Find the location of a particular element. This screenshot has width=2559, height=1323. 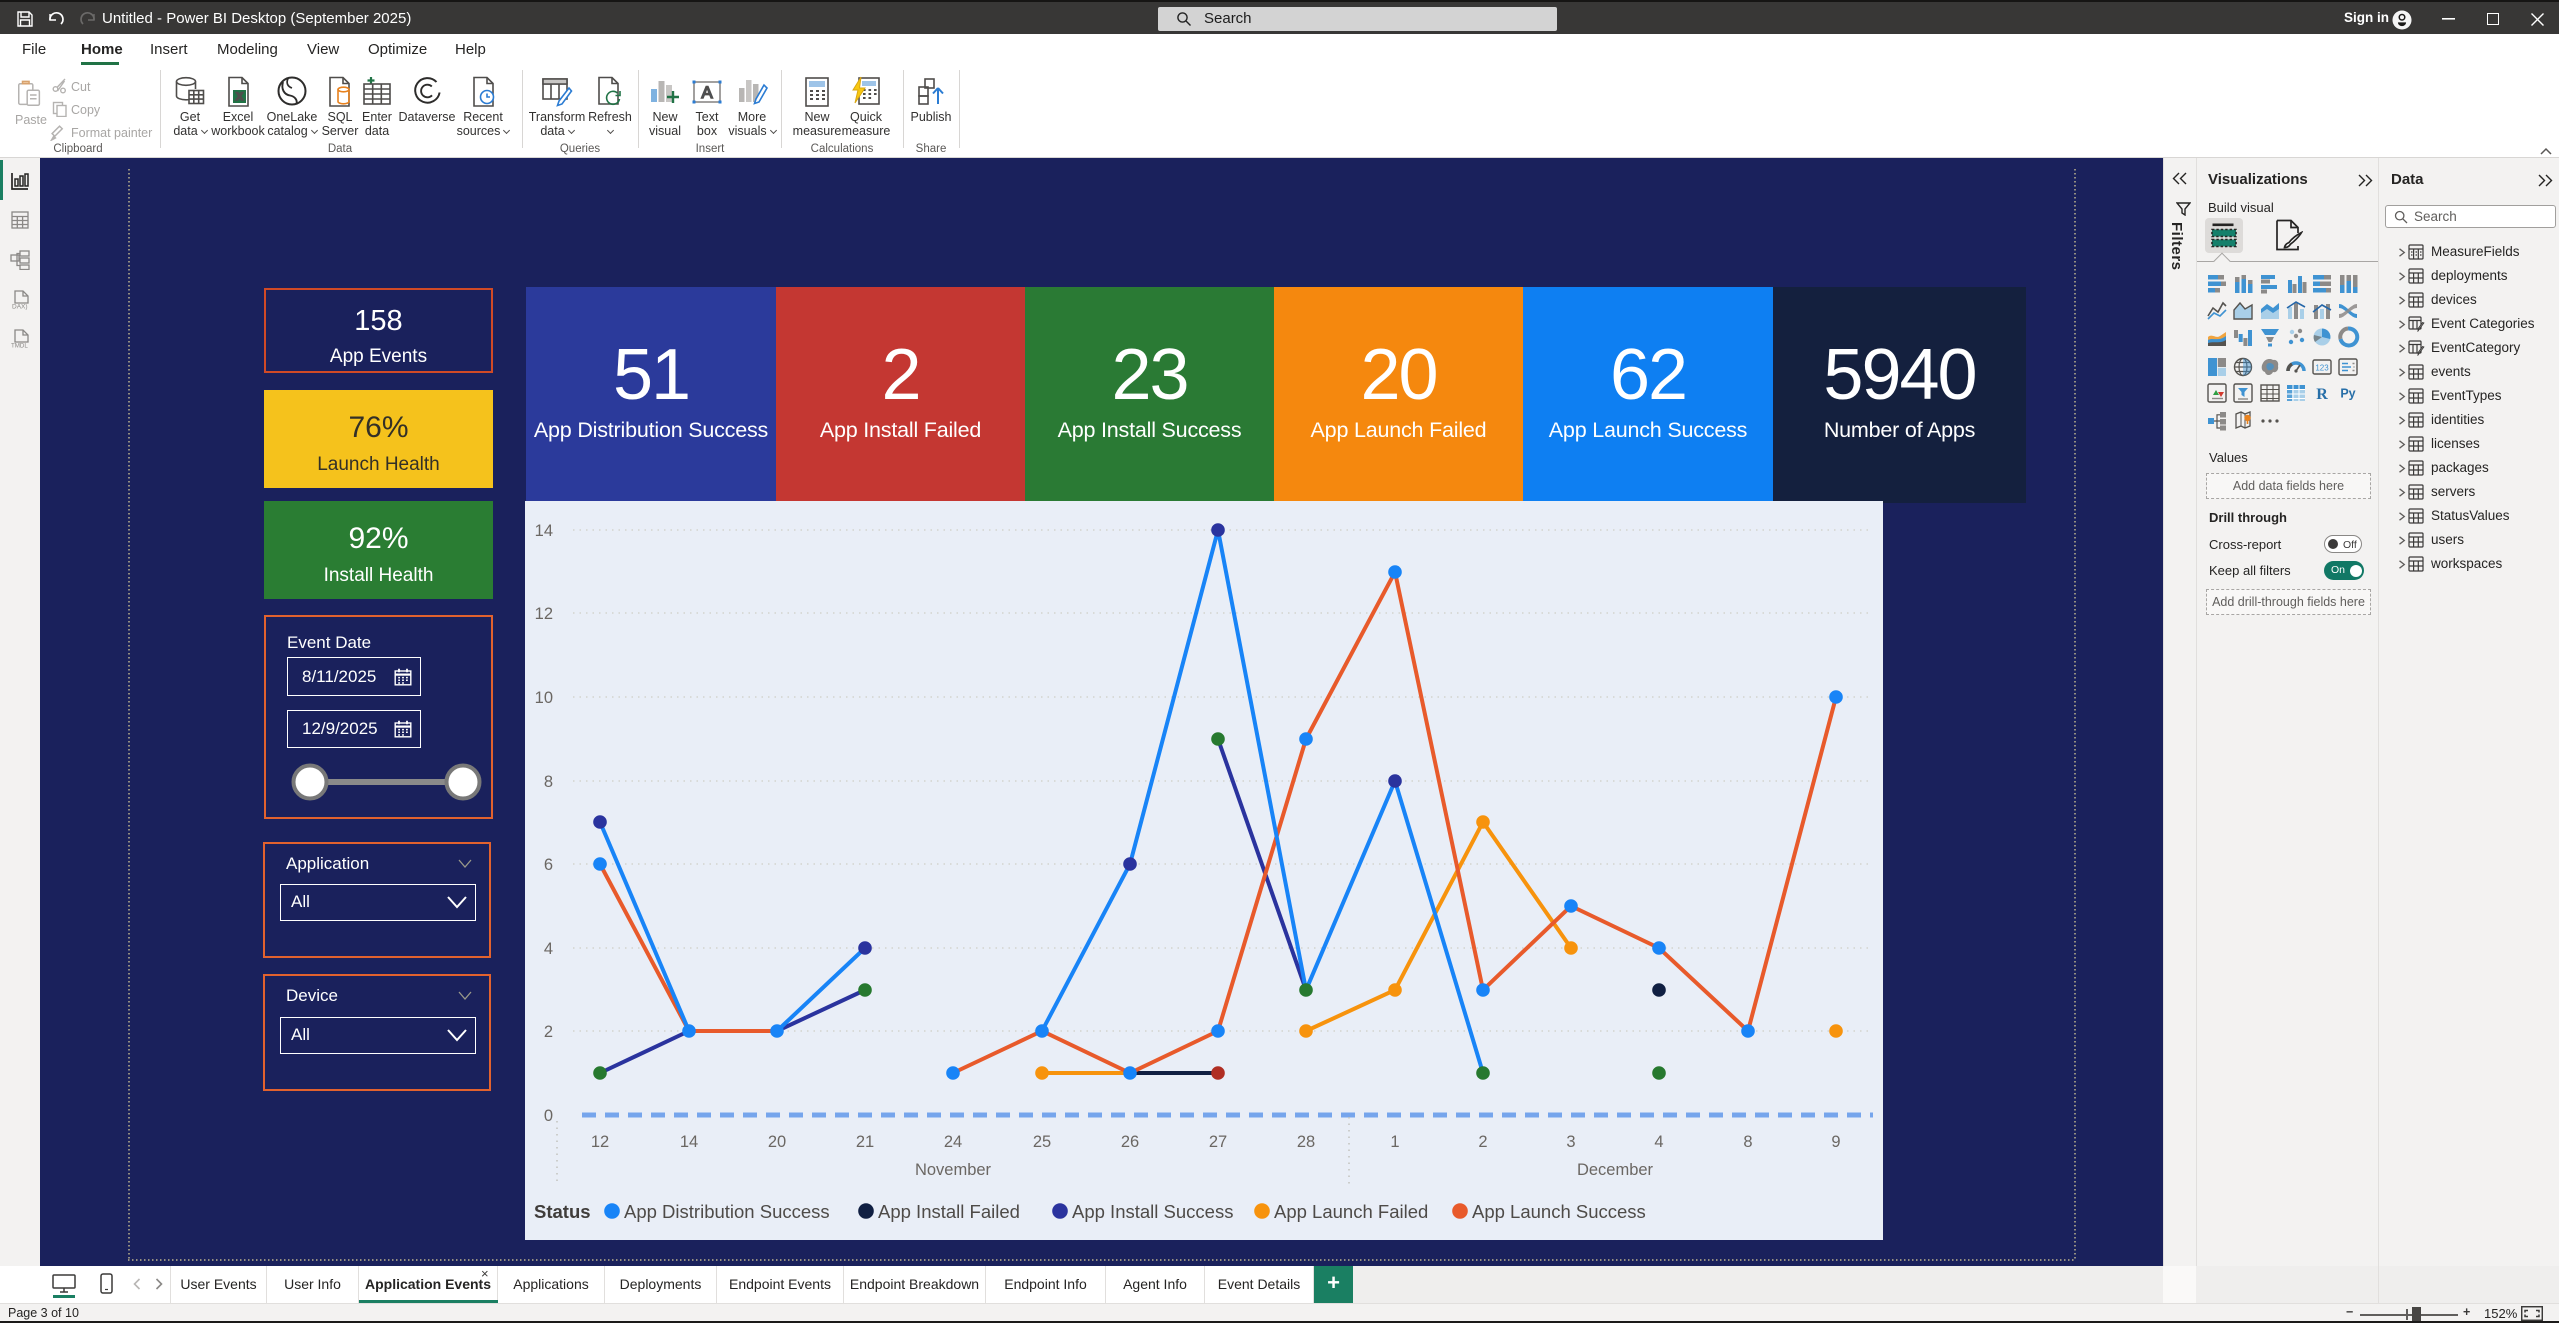

svg-text: App Install Success is located at coordinates (1152, 1211).